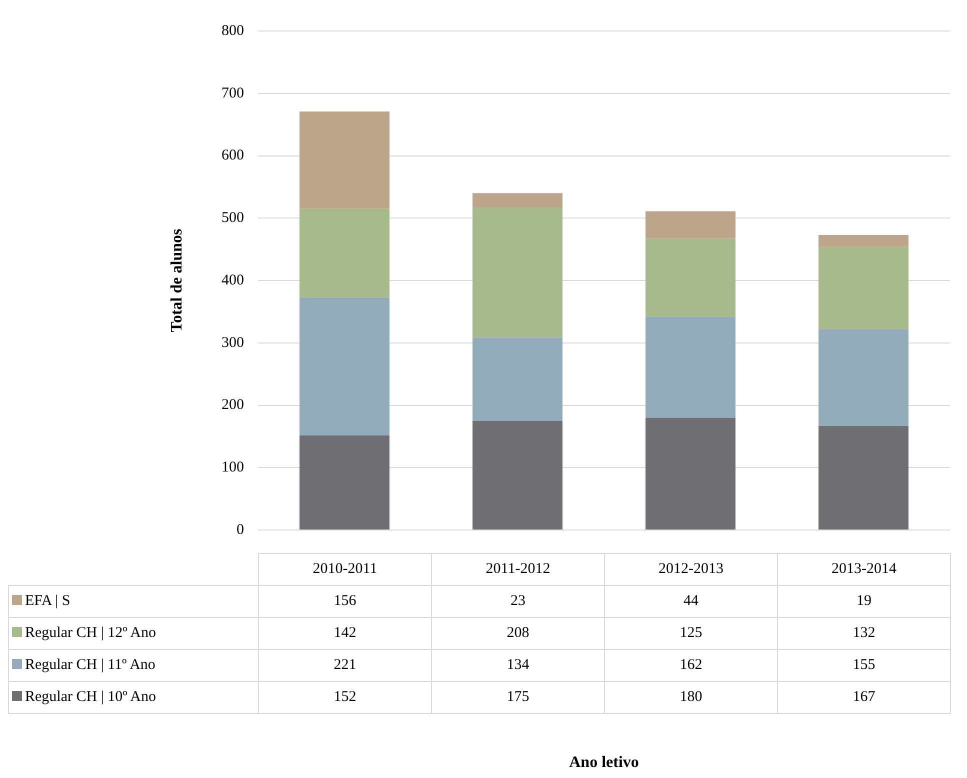 The image size is (967, 778). What do you see at coordinates (864, 666) in the screenshot?
I see `data-label: 155` at bounding box center [864, 666].